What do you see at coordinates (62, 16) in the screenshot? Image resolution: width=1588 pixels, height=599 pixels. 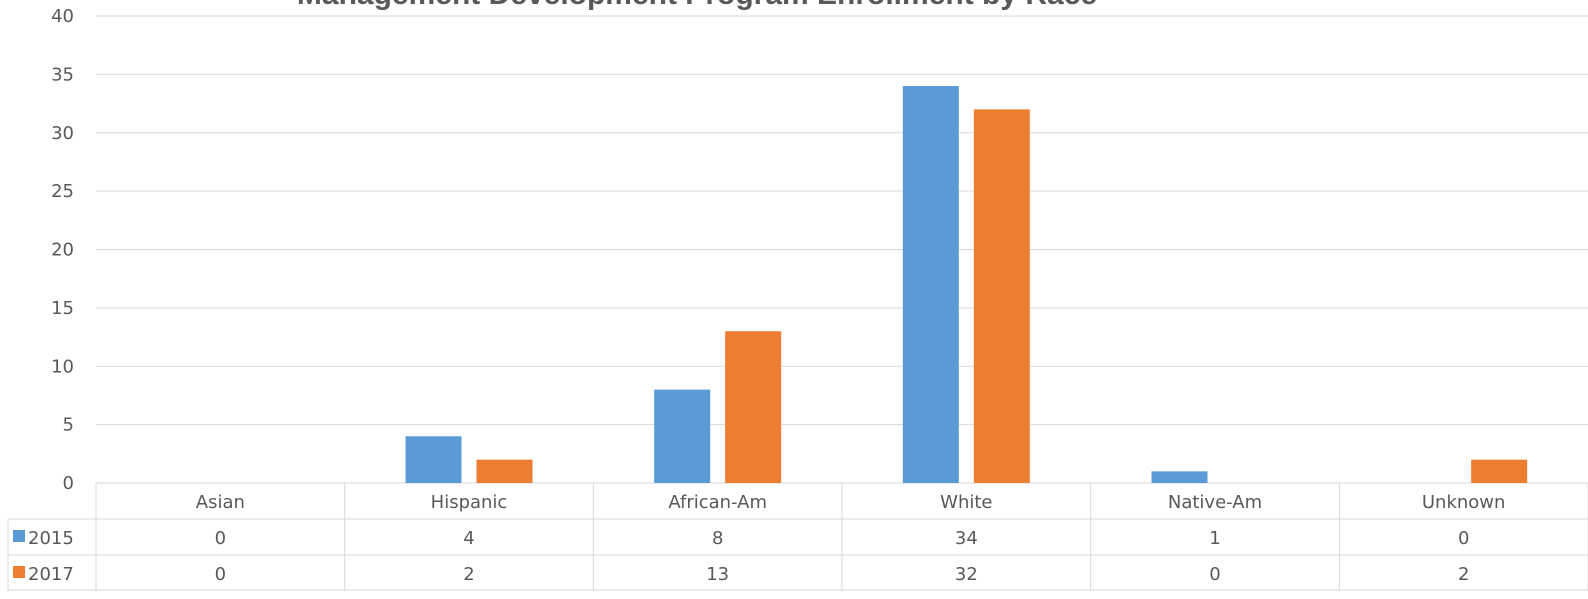 I see `y-tick-label: 40` at bounding box center [62, 16].